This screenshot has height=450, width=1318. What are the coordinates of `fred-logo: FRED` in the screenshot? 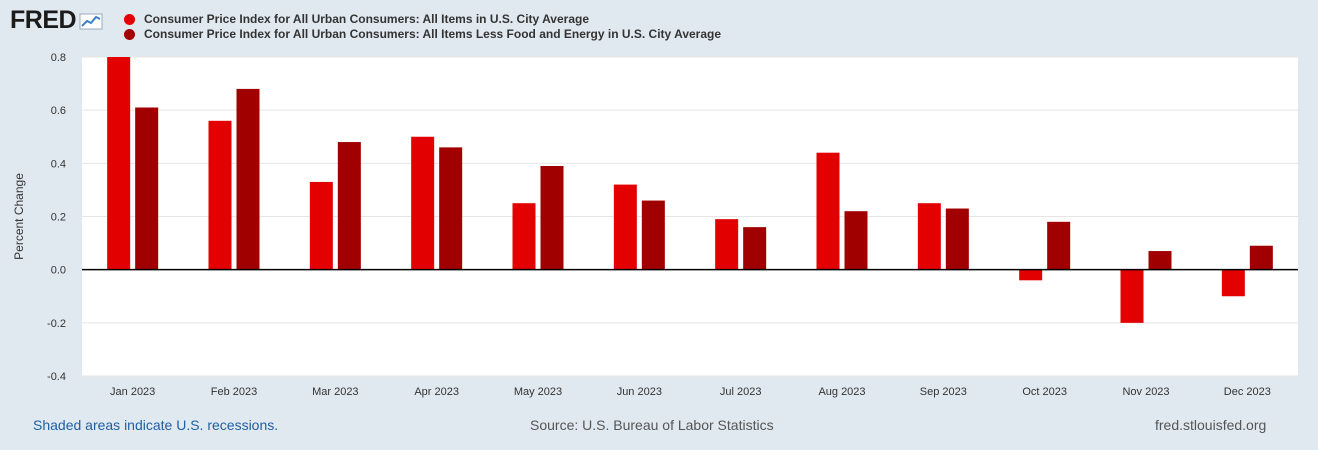 It's located at (56, 20).